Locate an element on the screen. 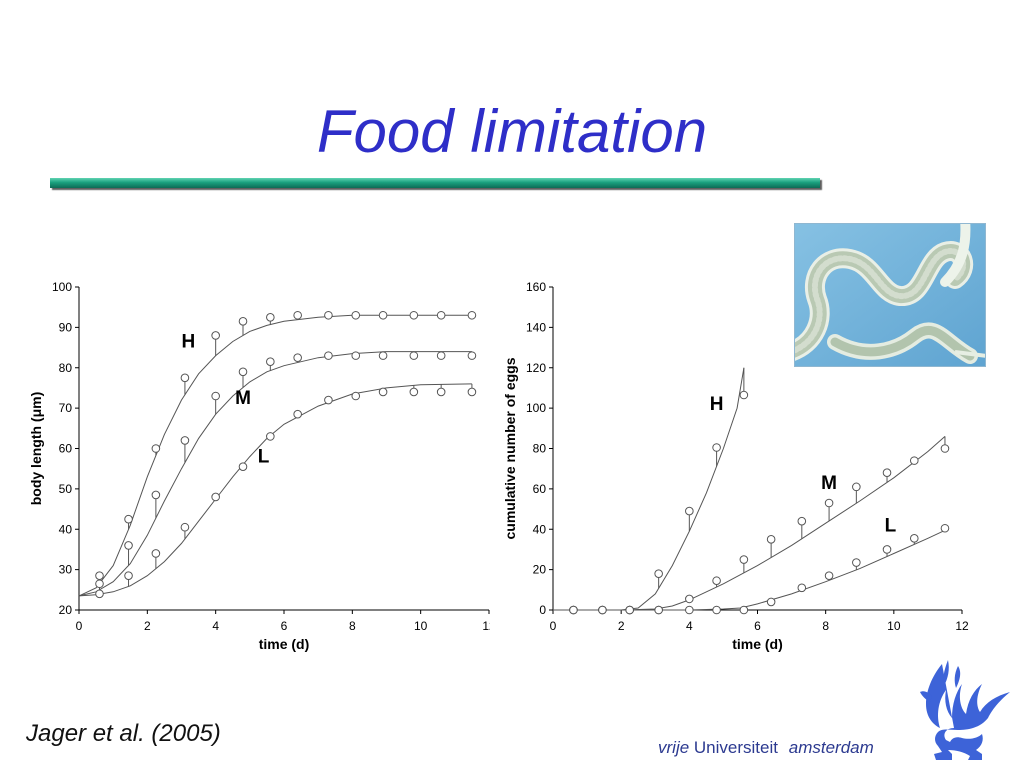 This screenshot has width=1024, height=768. title-underline-bar is located at coordinates (435, 183).